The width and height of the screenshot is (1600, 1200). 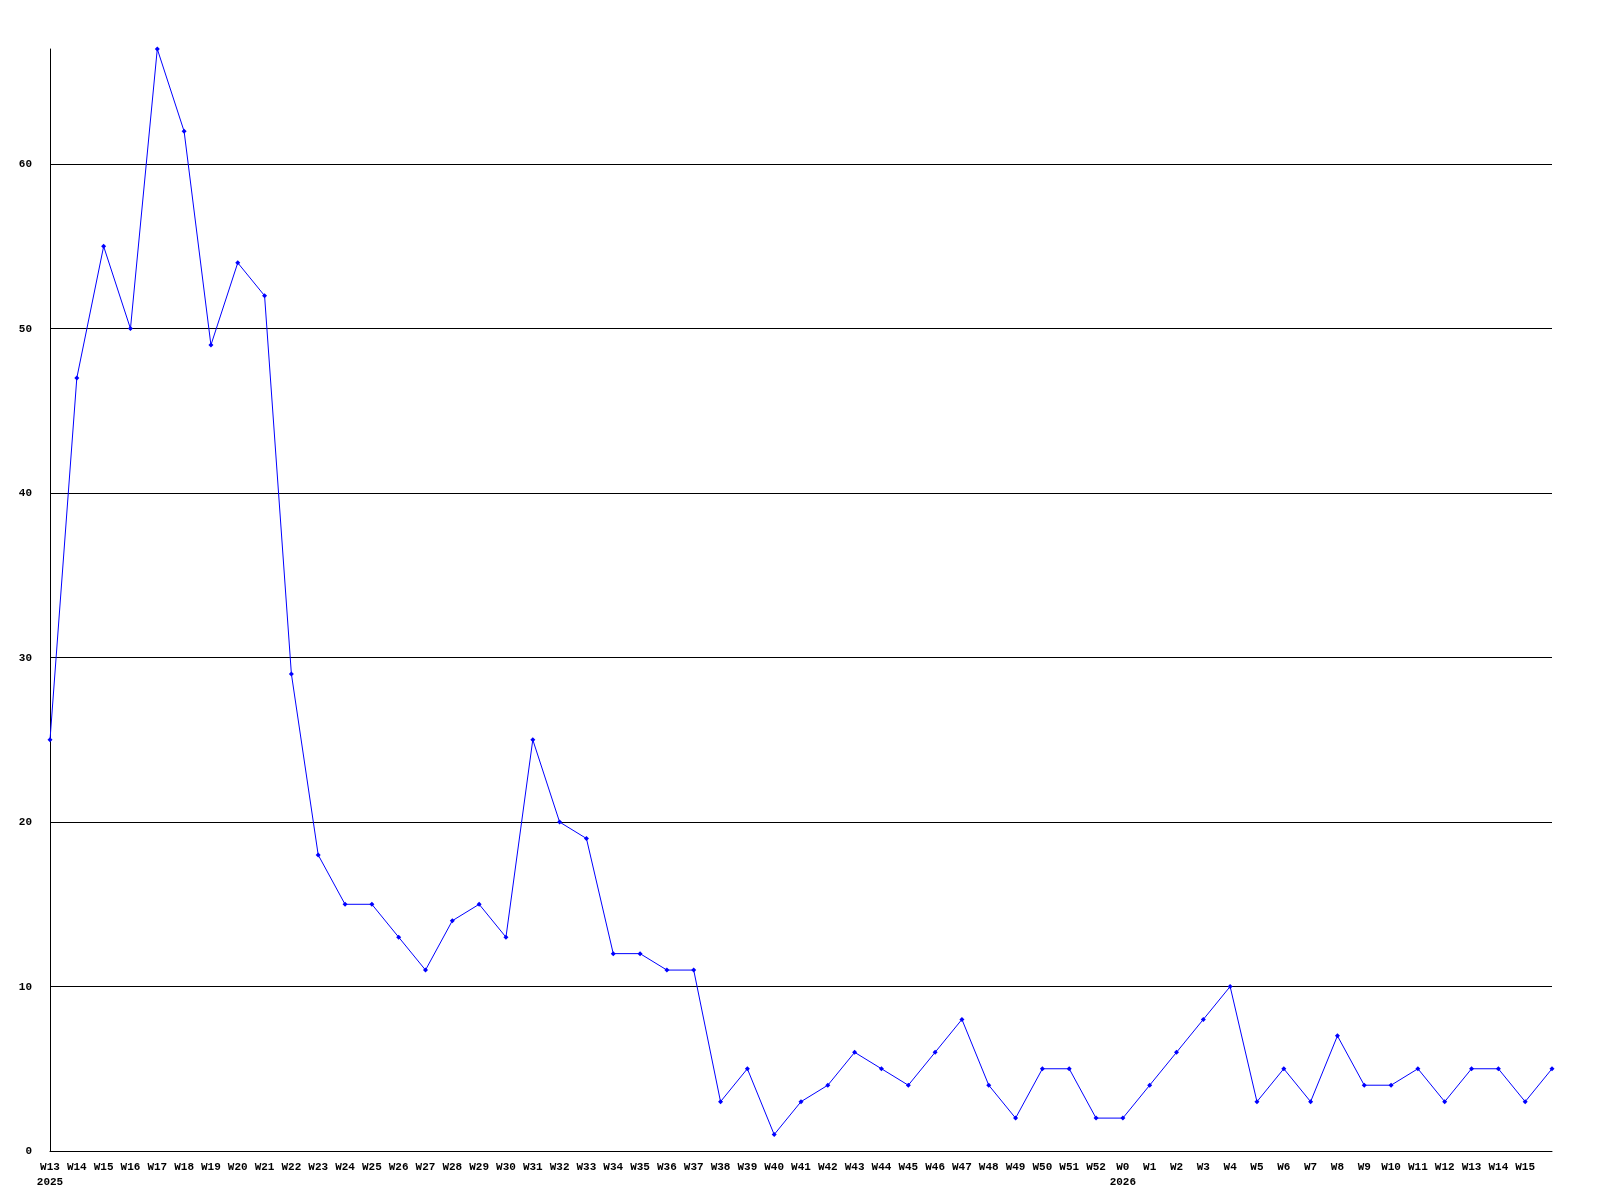 What do you see at coordinates (425, 1166) in the screenshot?
I see `x-tick-label: W27` at bounding box center [425, 1166].